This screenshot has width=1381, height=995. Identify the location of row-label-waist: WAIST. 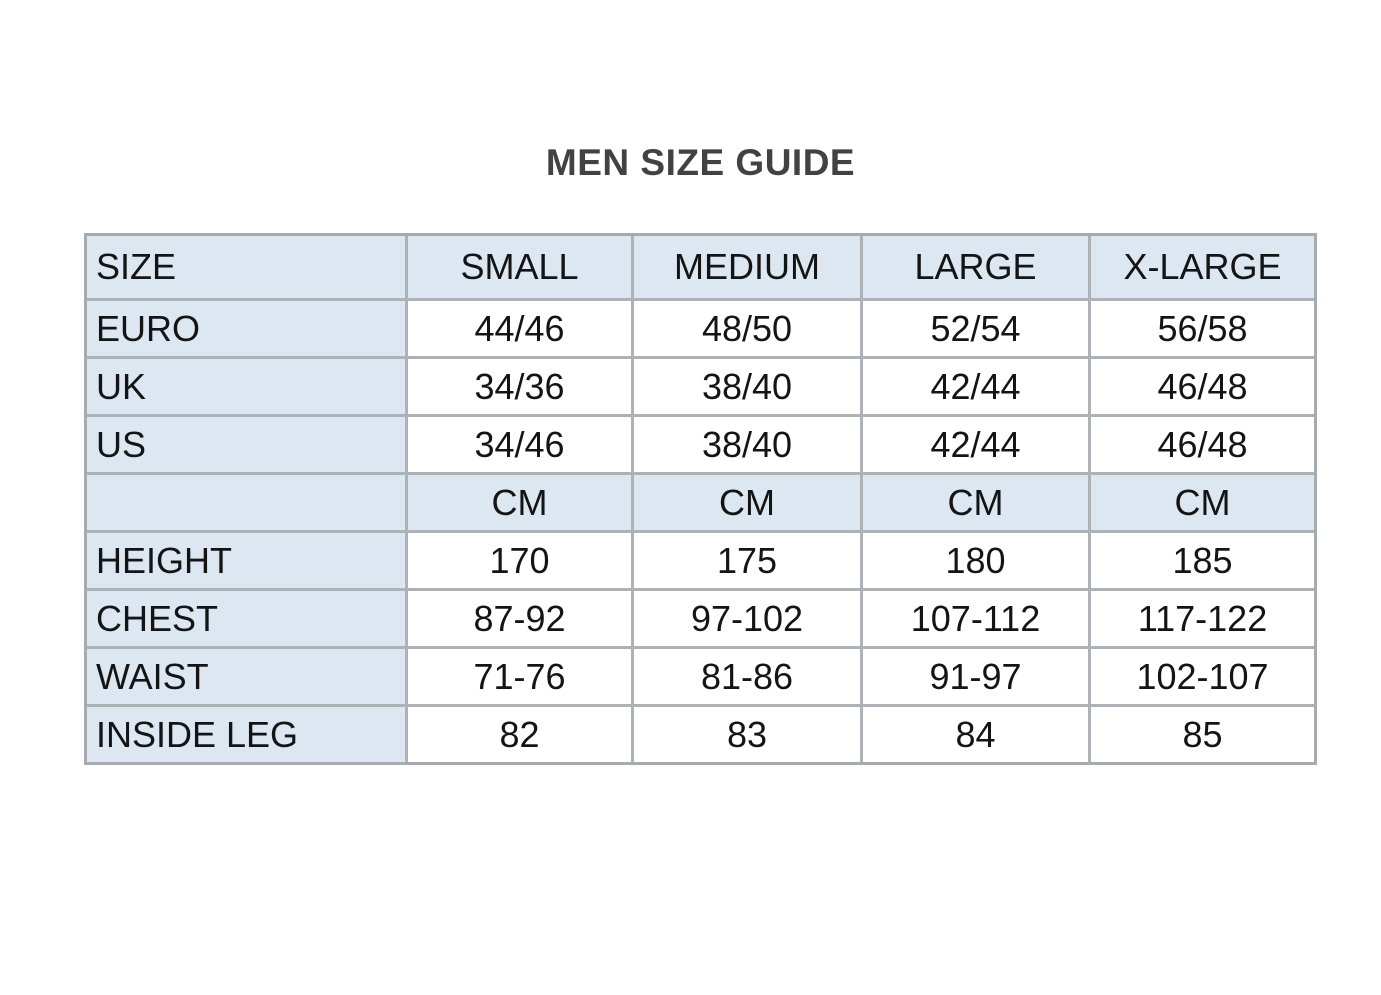
(246, 676).